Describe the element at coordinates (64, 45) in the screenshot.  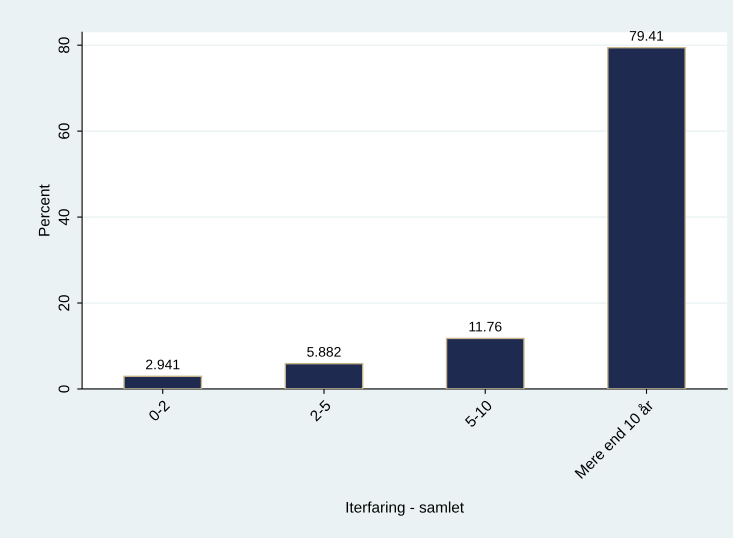
I see `y-tick-label: 80` at that location.